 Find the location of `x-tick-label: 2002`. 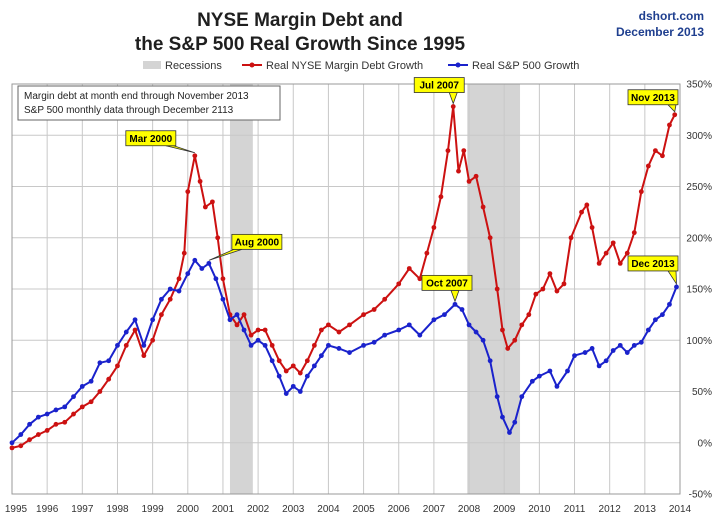

x-tick-label: 2002 is located at coordinates (258, 509).